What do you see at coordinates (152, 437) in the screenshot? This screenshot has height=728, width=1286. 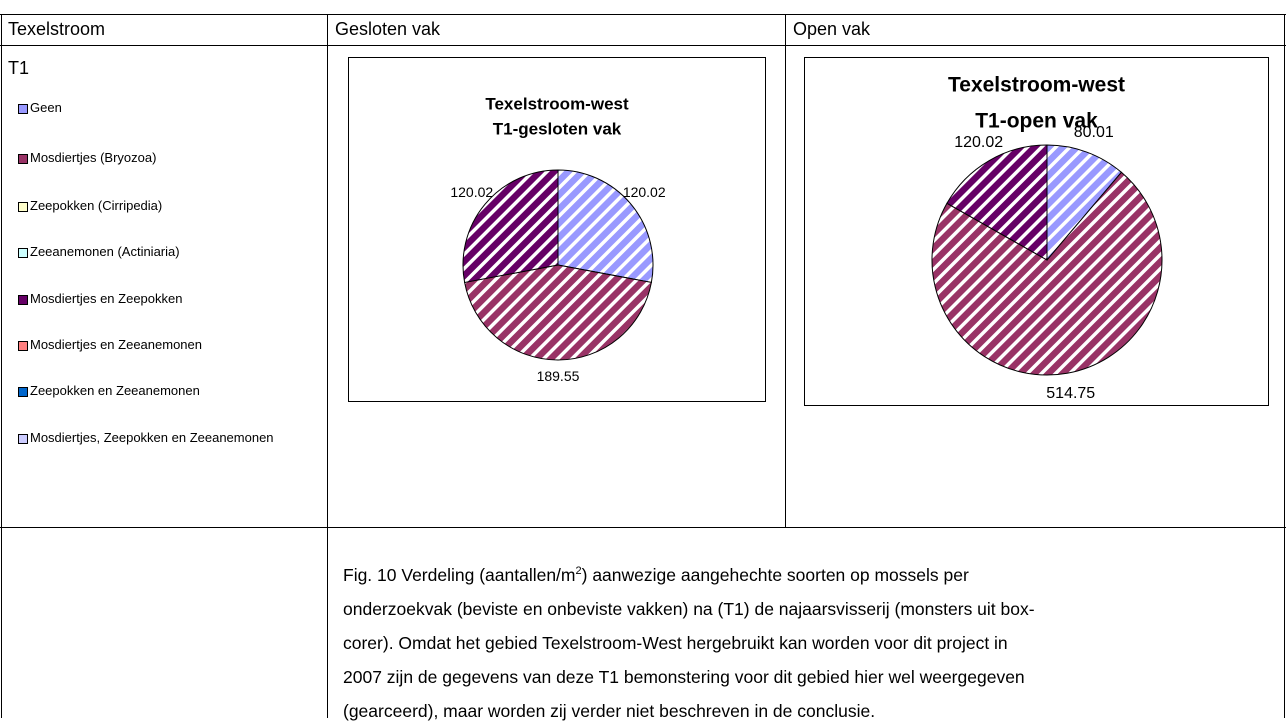 I see `legend-label: Mosdiertjes, Zeepokken en Zeeanemonen` at bounding box center [152, 437].